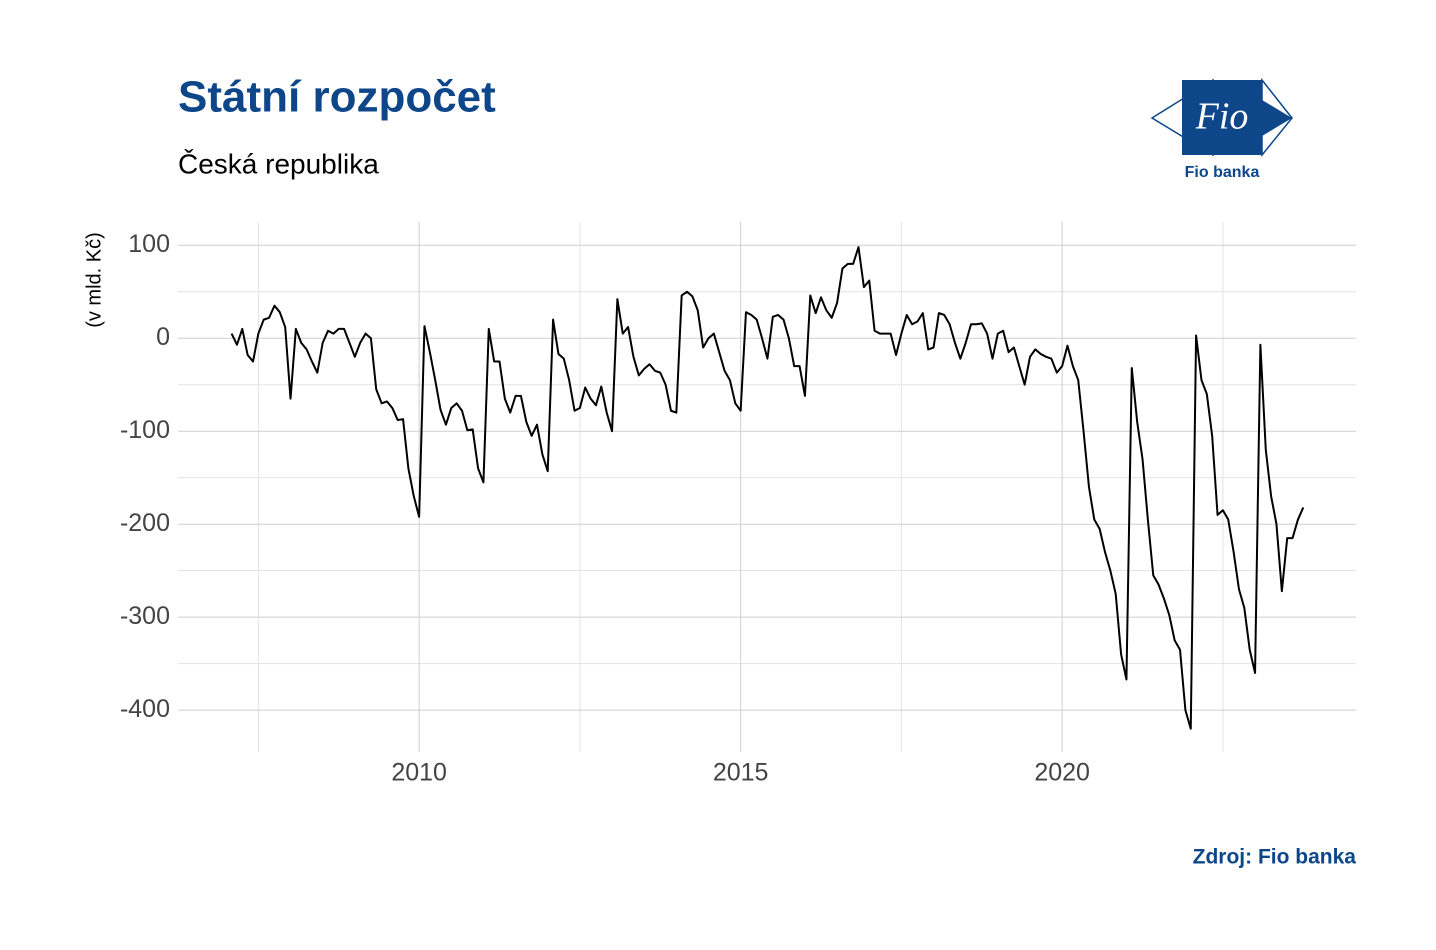  Describe the element at coordinates (145, 616) in the screenshot. I see `y-tick-label: -300` at that location.